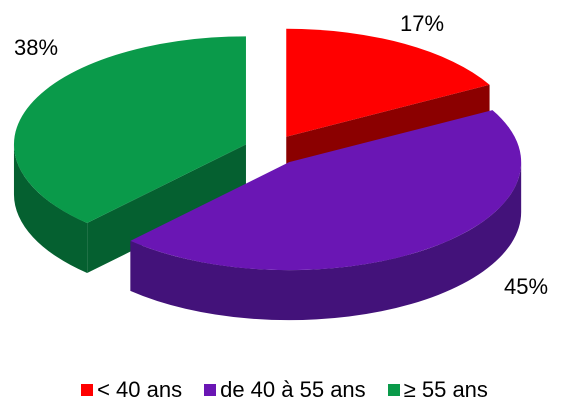 The image size is (569, 408). I want to click on legend-label-over-55: ≥ 55 ans, so click(445, 389).